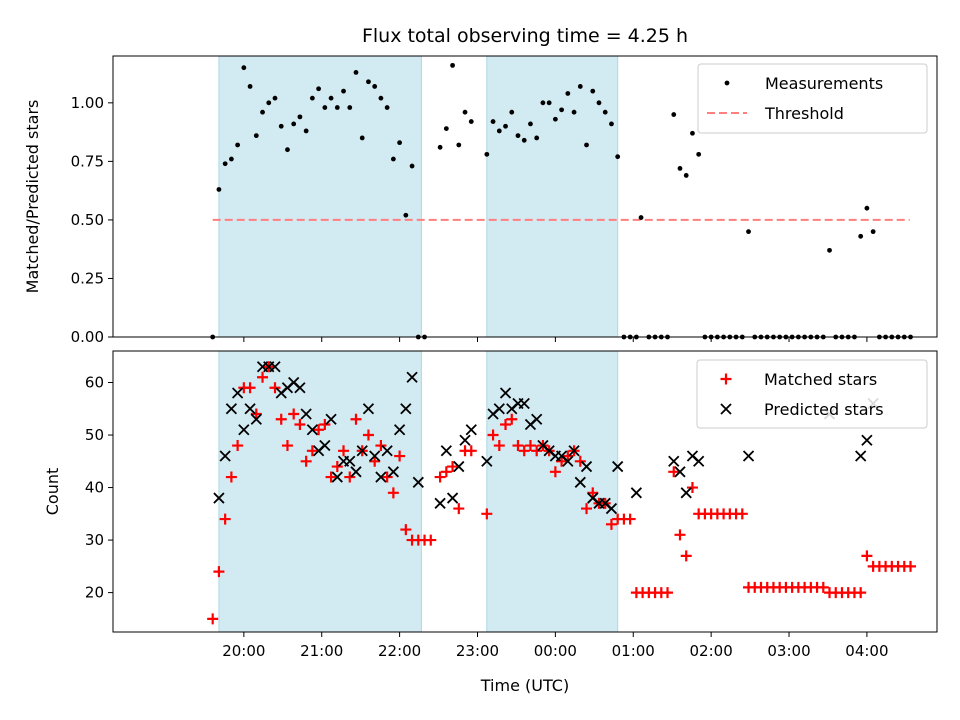 This screenshot has height=720, width=960. I want to click on x-tick-label: 20:00, so click(243, 651).